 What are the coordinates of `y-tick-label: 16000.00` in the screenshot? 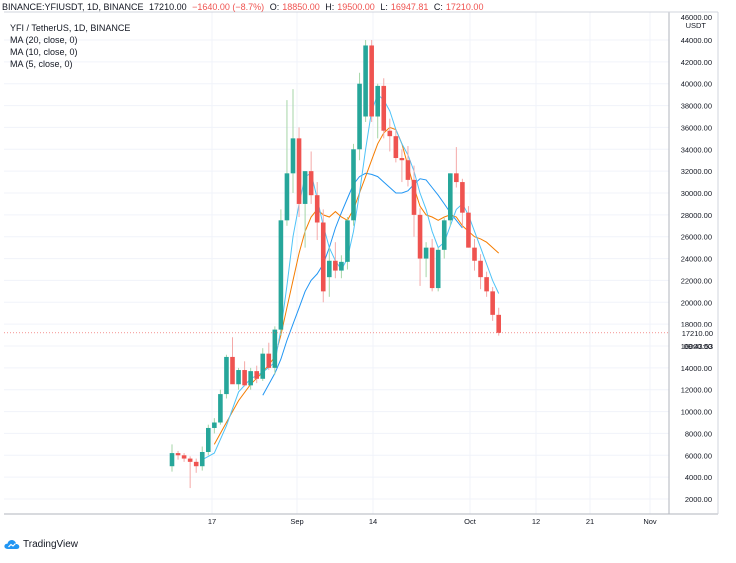 It's located at (696, 346).